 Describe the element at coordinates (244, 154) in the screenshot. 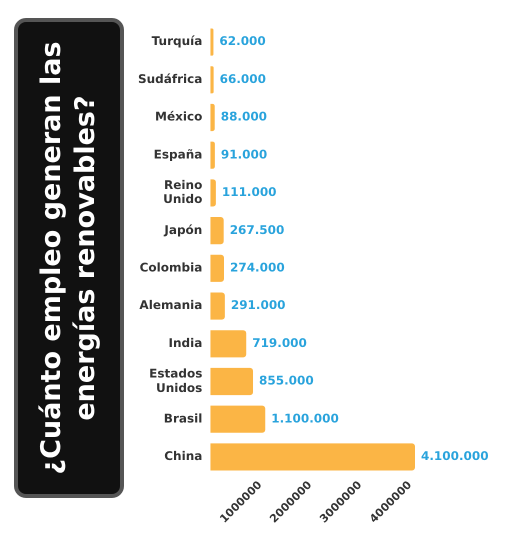

I see `data-label: 91.000` at that location.